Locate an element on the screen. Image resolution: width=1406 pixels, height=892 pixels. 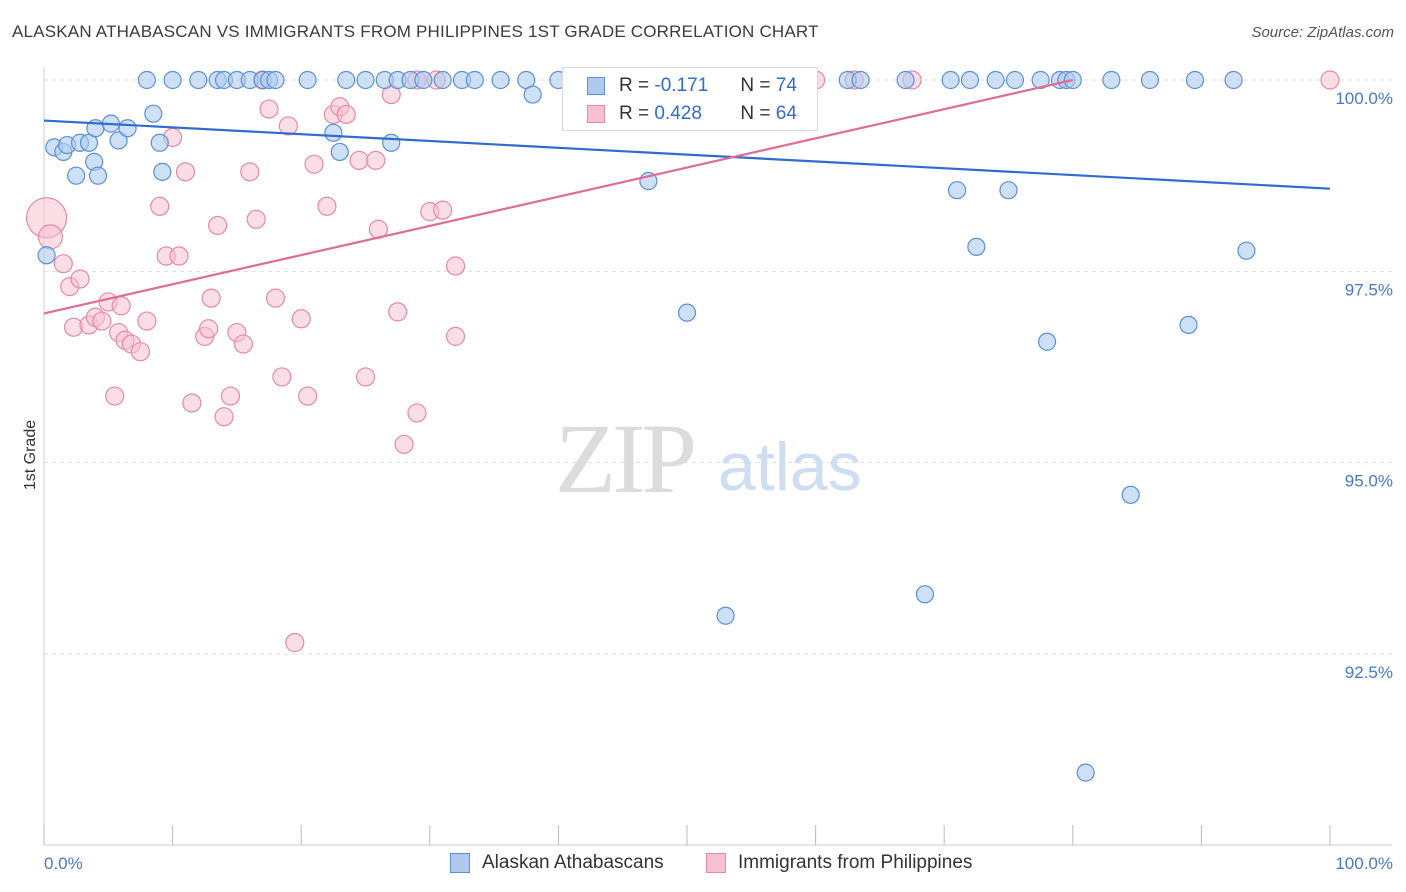
legend-r-value: 0.428 is located at coordinates (678, 113).